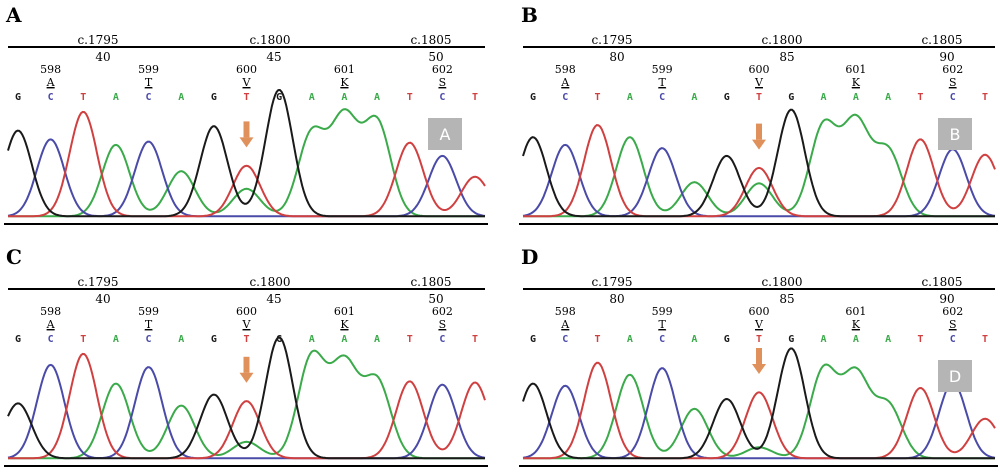 The image size is (1000, 472). I want to click on amino-acid-letter: V, so click(247, 82).